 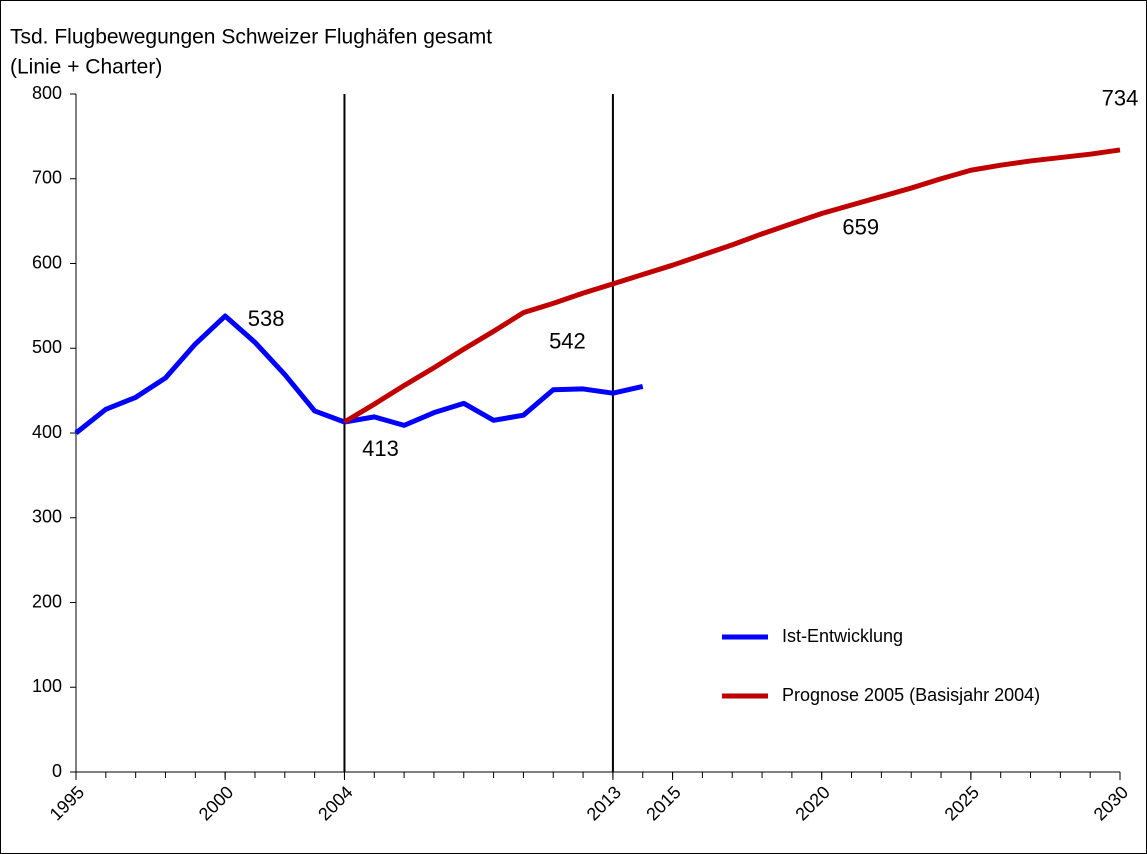 I want to click on annotation: 734, so click(x=1120, y=98).